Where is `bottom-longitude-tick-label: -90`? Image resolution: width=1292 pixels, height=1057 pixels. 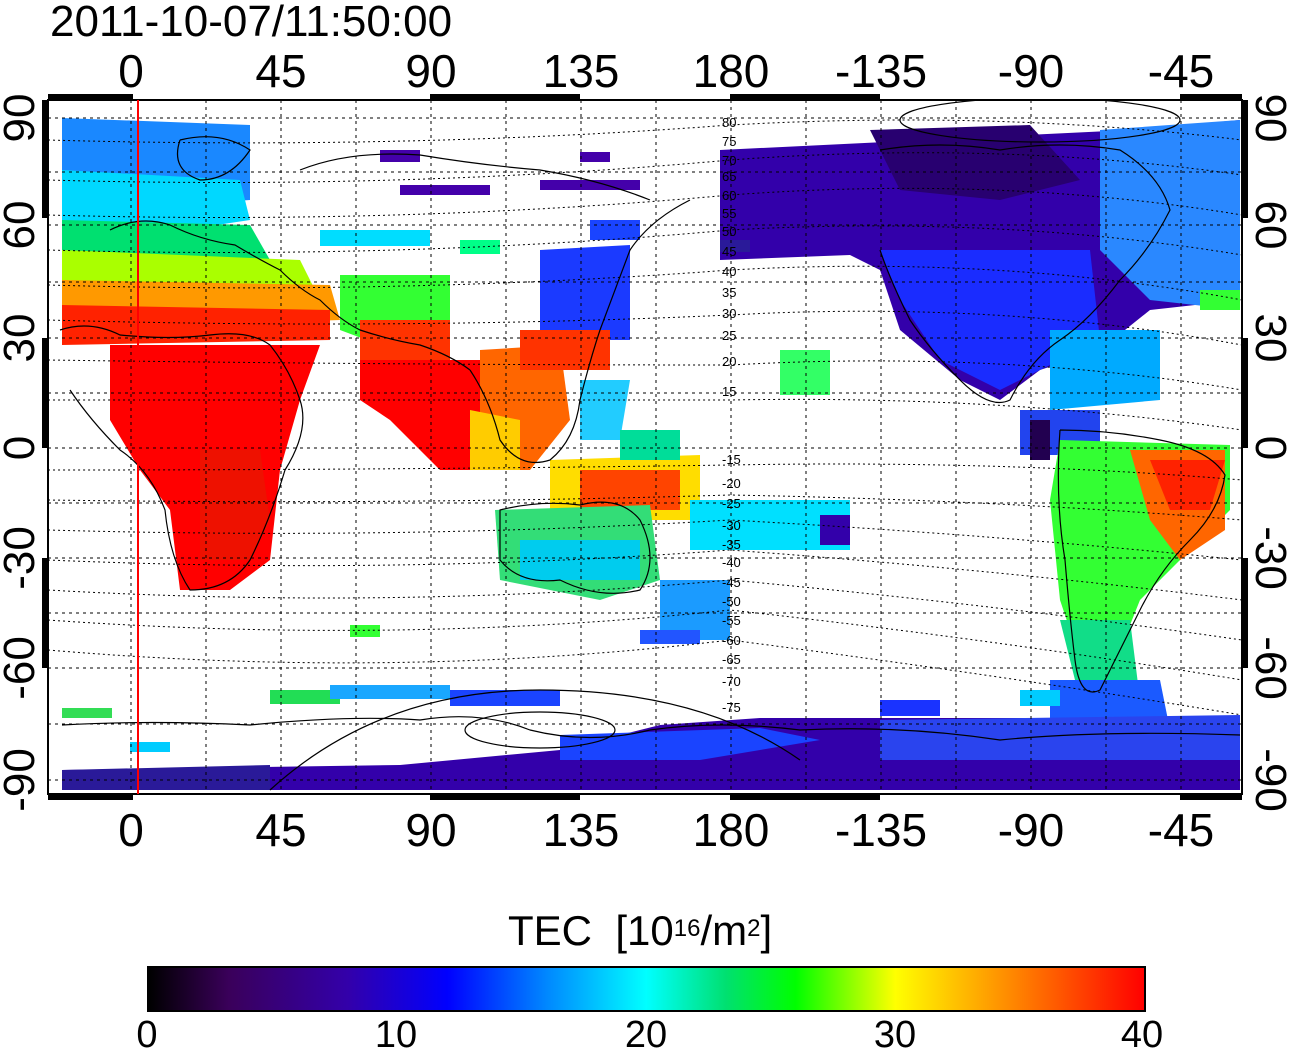 bottom-longitude-tick-label: -90 is located at coordinates (1031, 830).